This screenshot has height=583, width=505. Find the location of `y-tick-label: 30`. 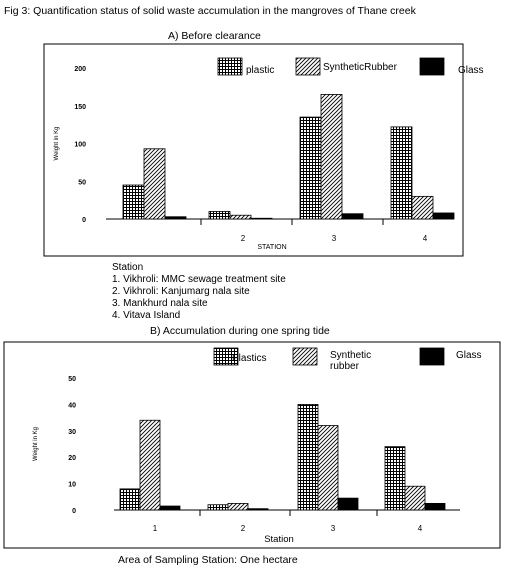

y-tick-label: 30 is located at coordinates (72, 432).